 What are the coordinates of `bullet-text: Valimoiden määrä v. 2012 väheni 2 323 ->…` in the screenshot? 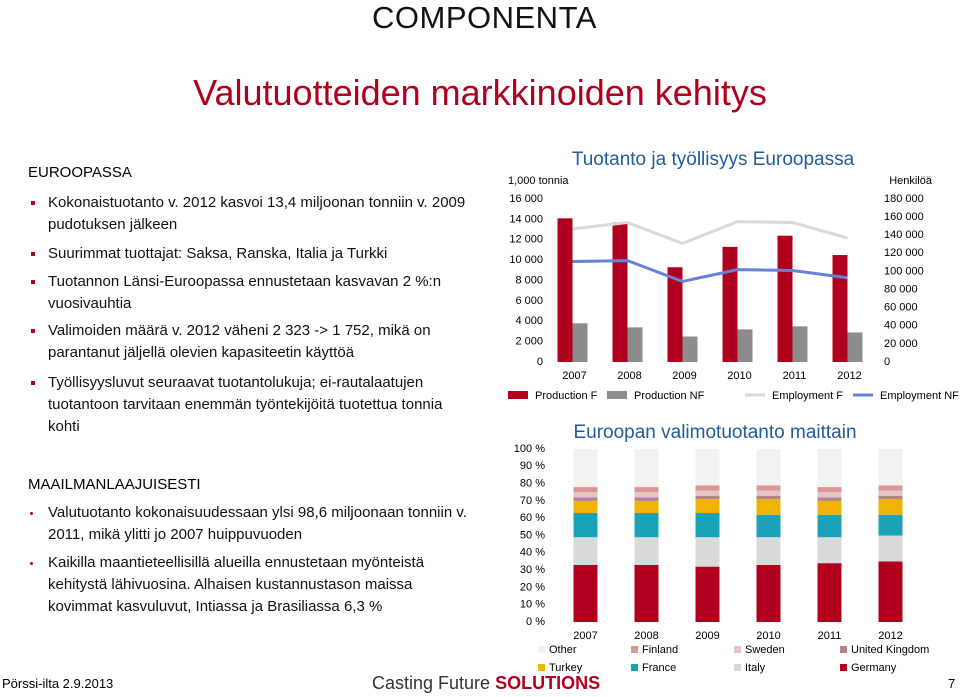 It's located at (239, 341).